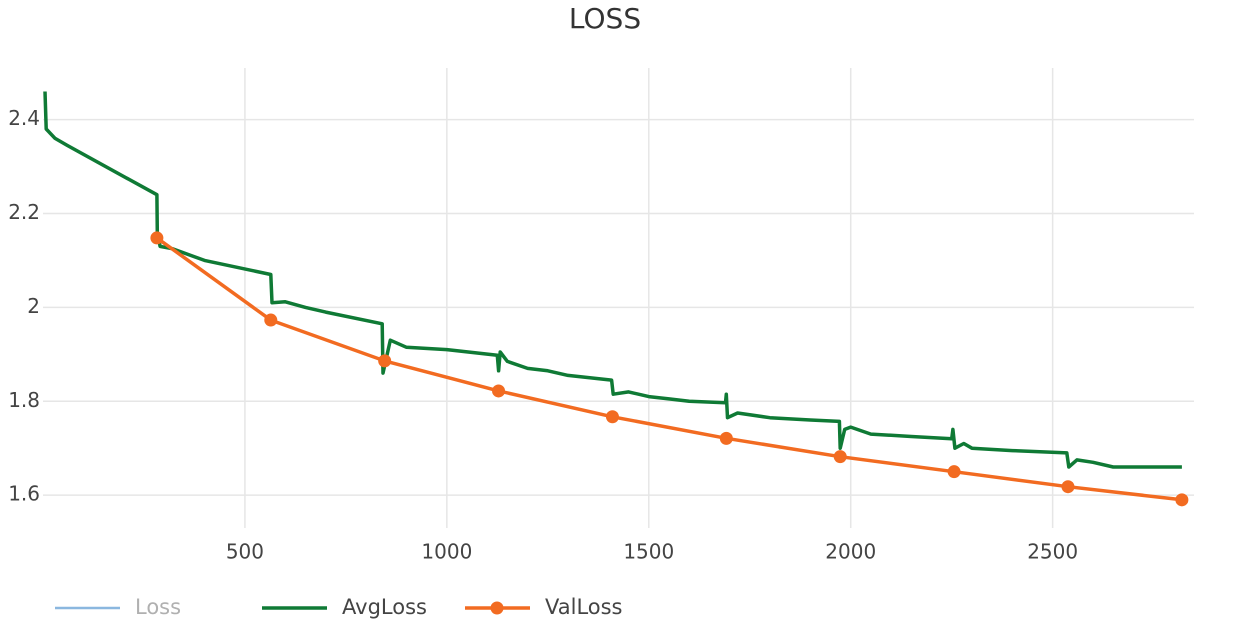  Describe the element at coordinates (24, 400) in the screenshot. I see `y-tick-label: 1.8` at that location.